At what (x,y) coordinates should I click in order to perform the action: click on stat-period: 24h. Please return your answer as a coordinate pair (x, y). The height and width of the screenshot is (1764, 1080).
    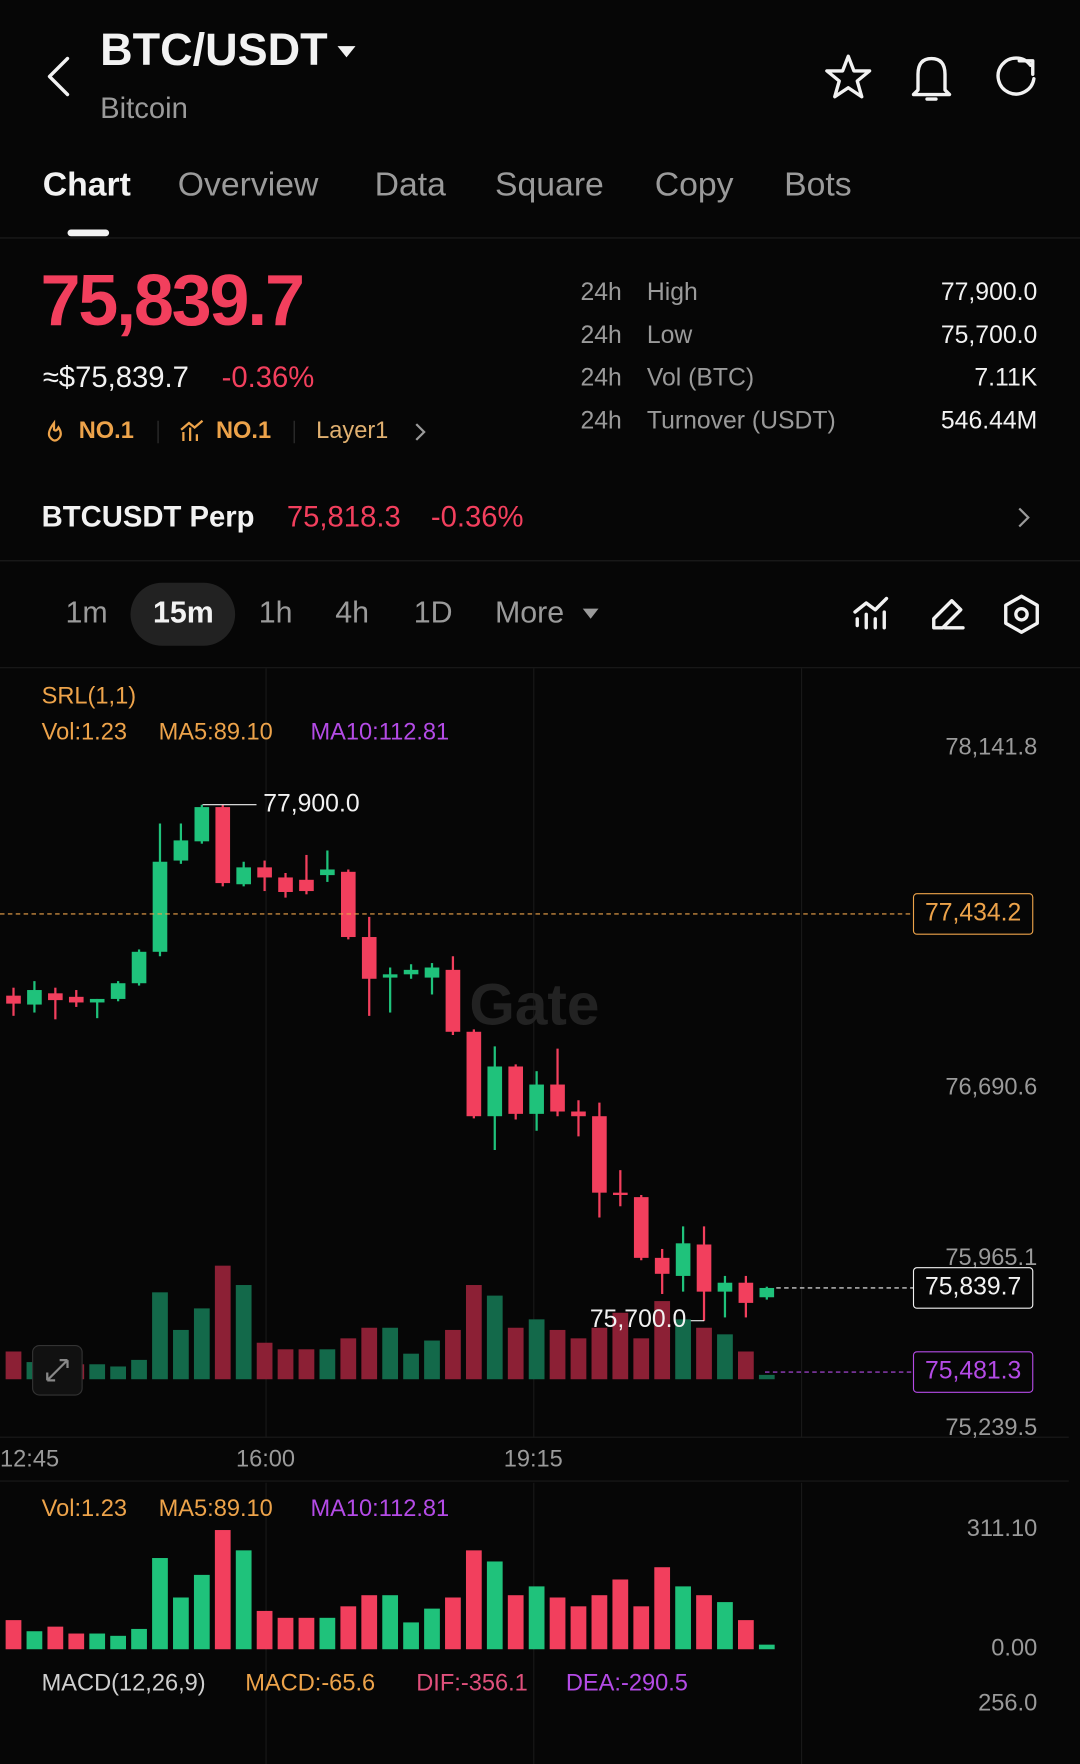
    Looking at the image, I should click on (601, 420).